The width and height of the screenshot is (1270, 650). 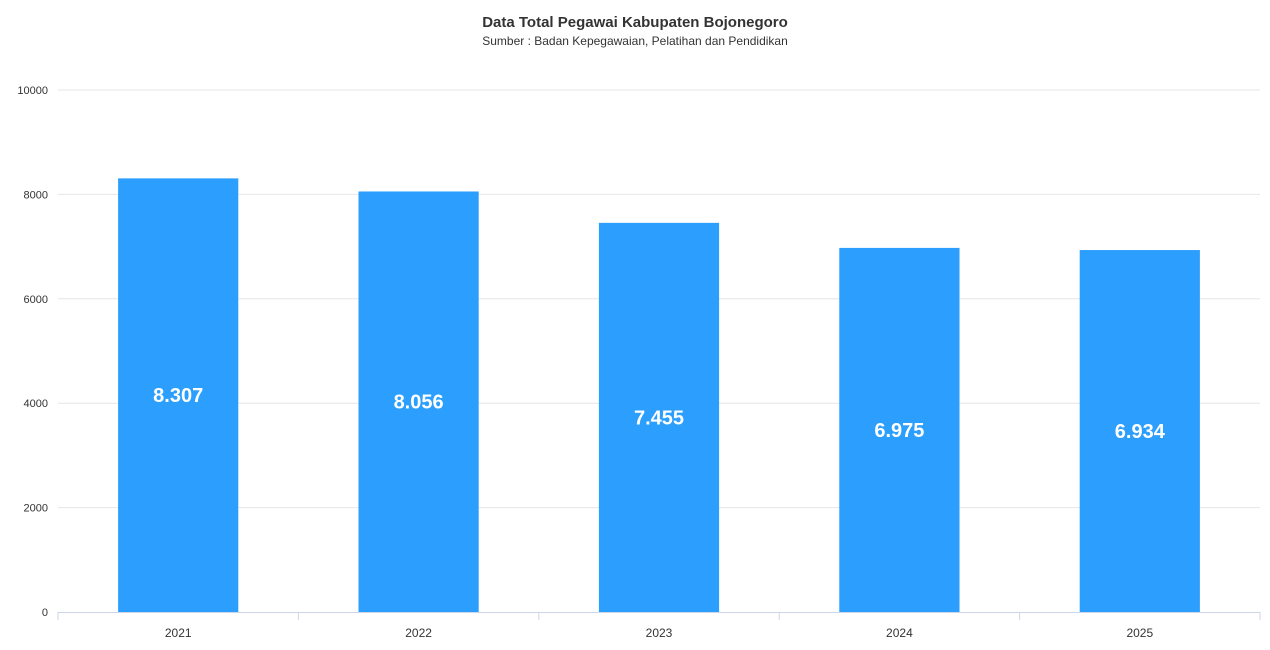 I want to click on y-tick-label: 2000, so click(x=36, y=509).